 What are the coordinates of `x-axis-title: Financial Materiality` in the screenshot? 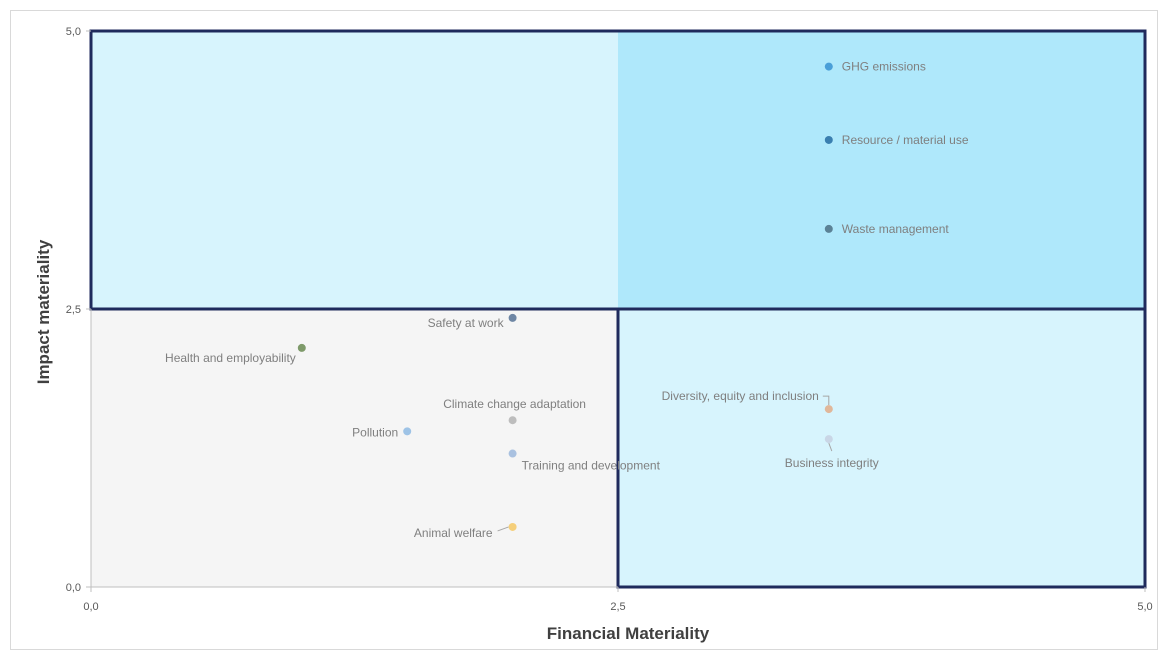 It's located at (628, 633).